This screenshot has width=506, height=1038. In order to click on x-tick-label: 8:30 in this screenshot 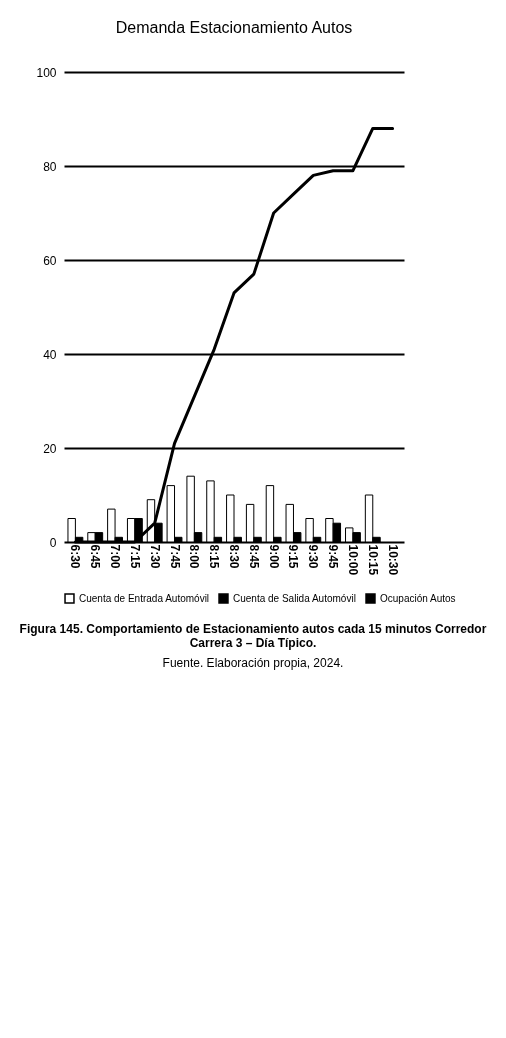, I will do `click(234, 556)`.